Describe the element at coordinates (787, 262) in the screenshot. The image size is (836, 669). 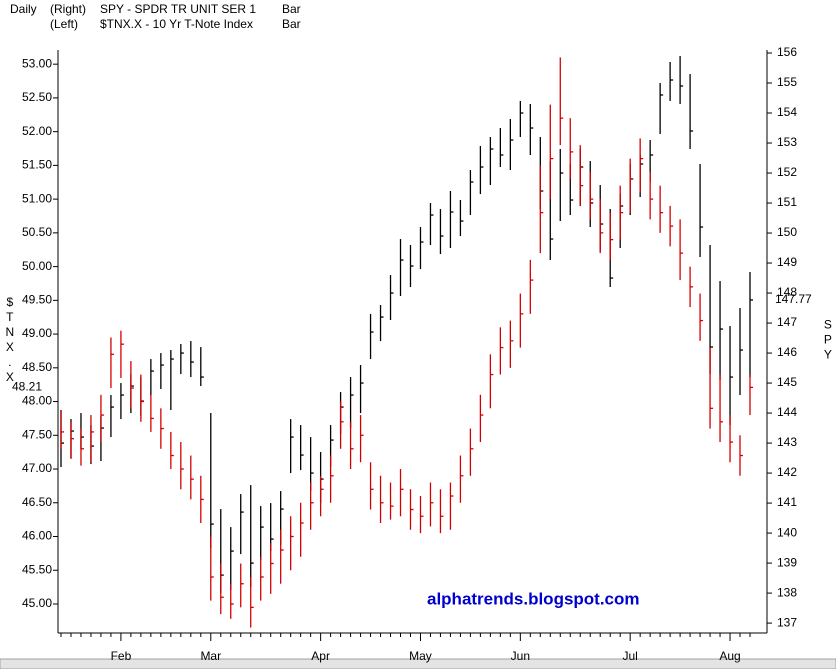
I see `y2-tick-label: 149` at that location.